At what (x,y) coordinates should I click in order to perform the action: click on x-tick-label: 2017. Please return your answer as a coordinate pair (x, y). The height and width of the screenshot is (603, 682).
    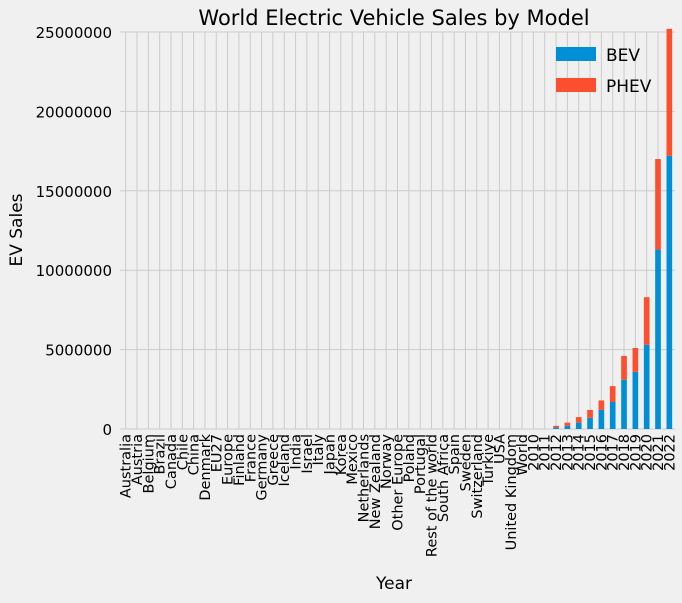
    Looking at the image, I should click on (614, 452).